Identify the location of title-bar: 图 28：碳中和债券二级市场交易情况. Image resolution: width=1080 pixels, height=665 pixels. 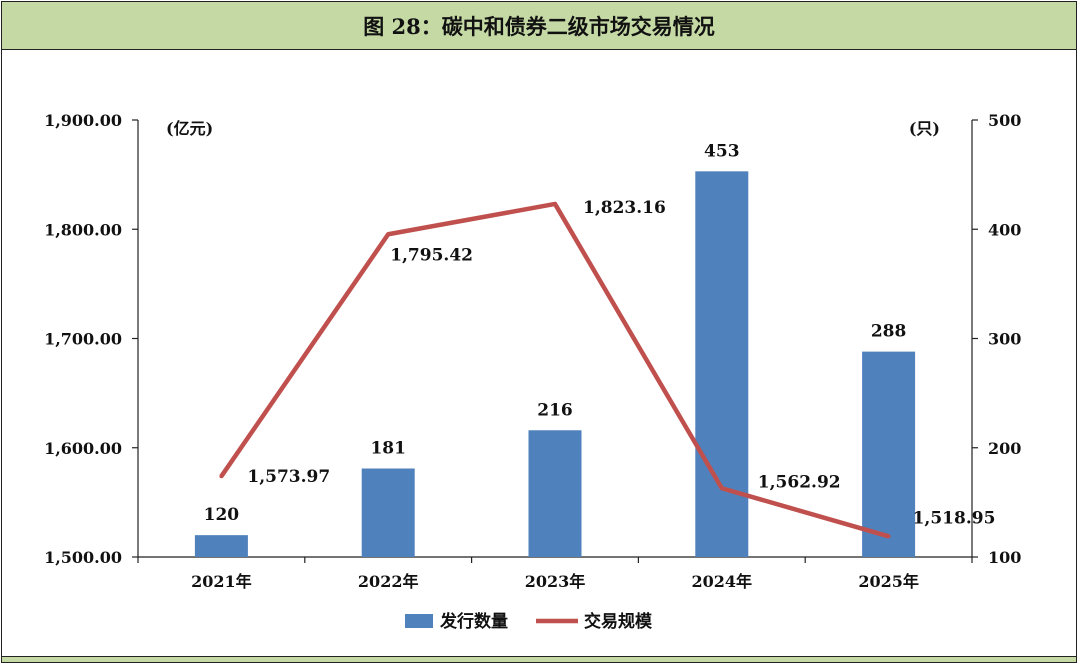
(539, 26).